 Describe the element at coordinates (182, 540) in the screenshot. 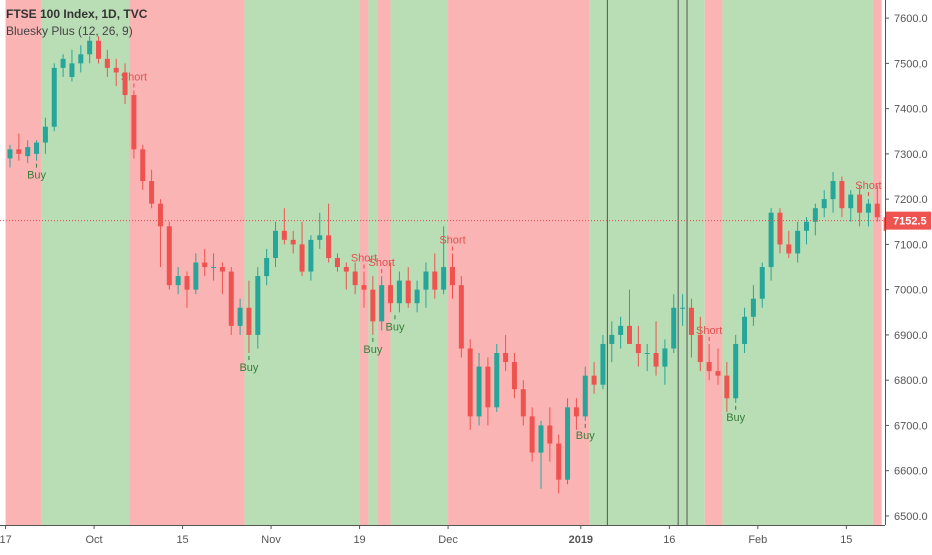

I see `time-tick-label: 15` at that location.